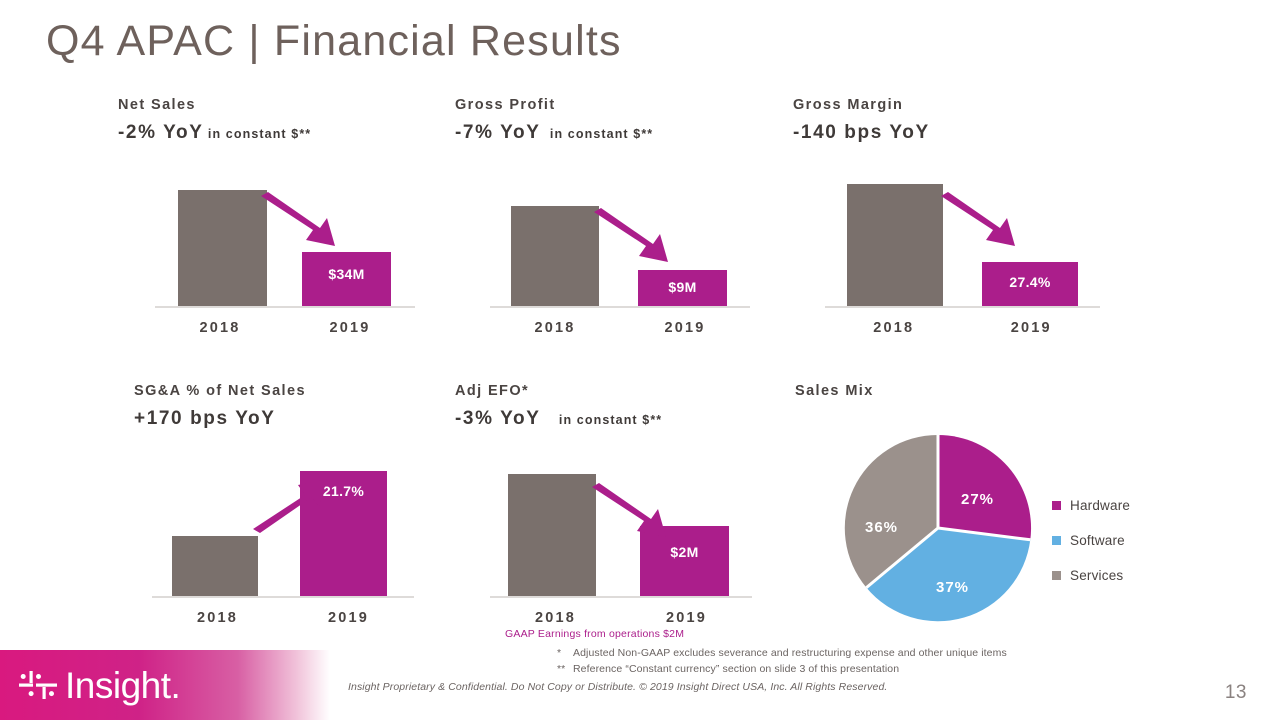  I want to click on kpi-label: Gross Profit, so click(505, 105).